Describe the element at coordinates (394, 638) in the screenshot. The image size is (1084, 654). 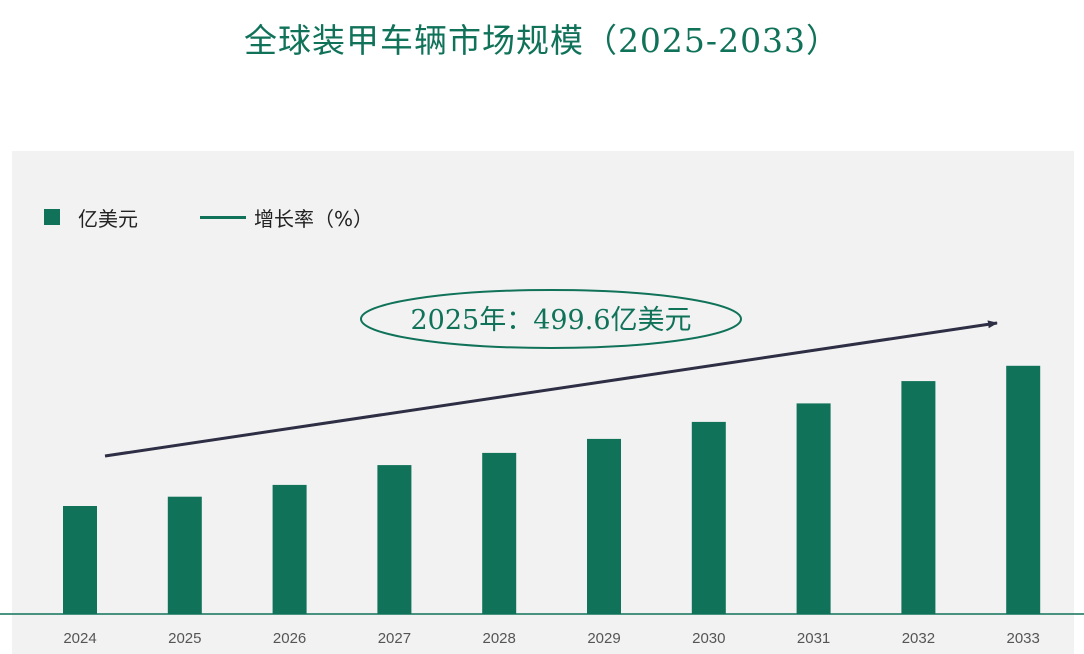
I see `x-tick-label: 2027` at that location.